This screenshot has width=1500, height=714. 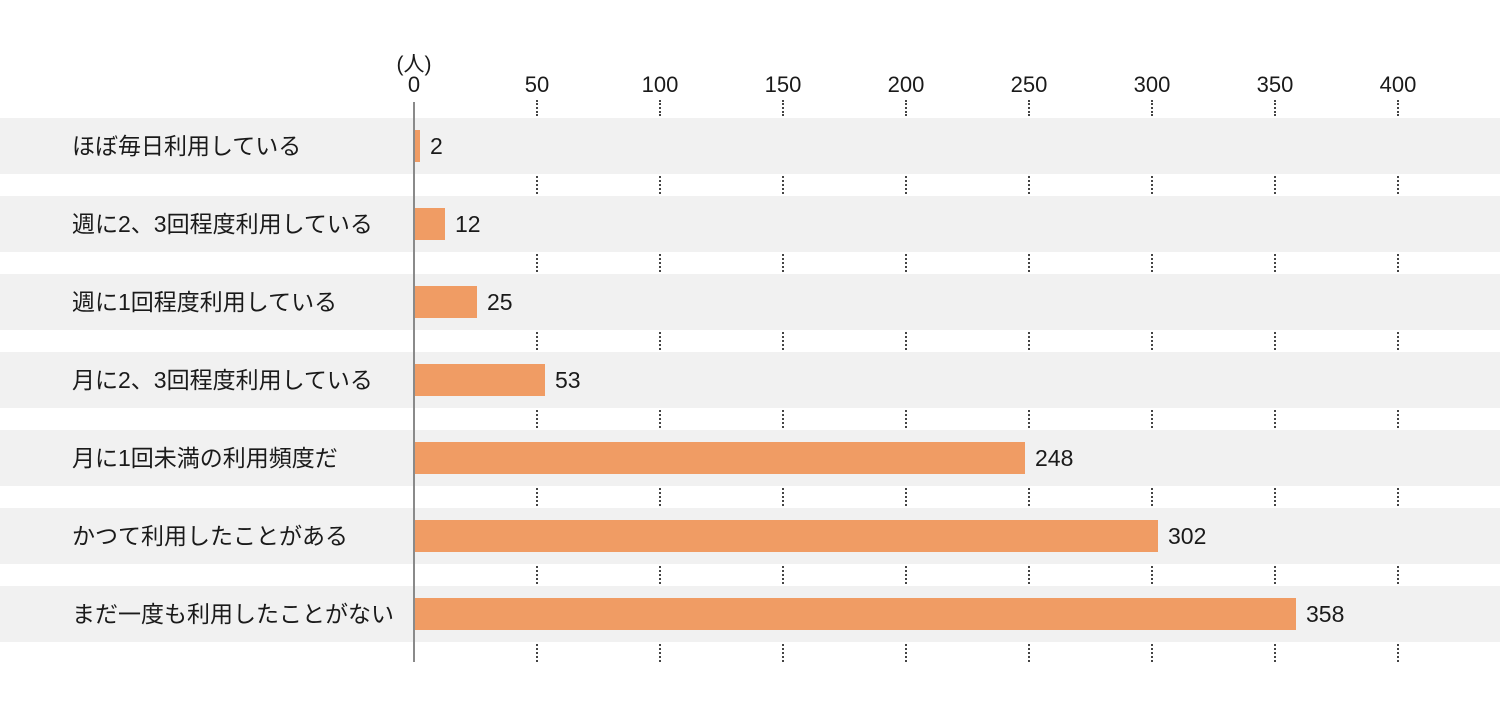 What do you see at coordinates (414, 84) in the screenshot?
I see `x-tick-label: 0` at bounding box center [414, 84].